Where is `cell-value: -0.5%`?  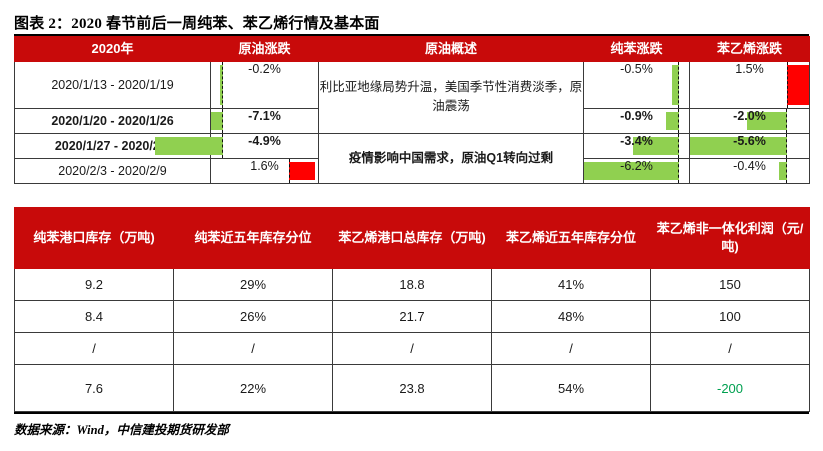
cell-value: -0.5% is located at coordinates (636, 68).